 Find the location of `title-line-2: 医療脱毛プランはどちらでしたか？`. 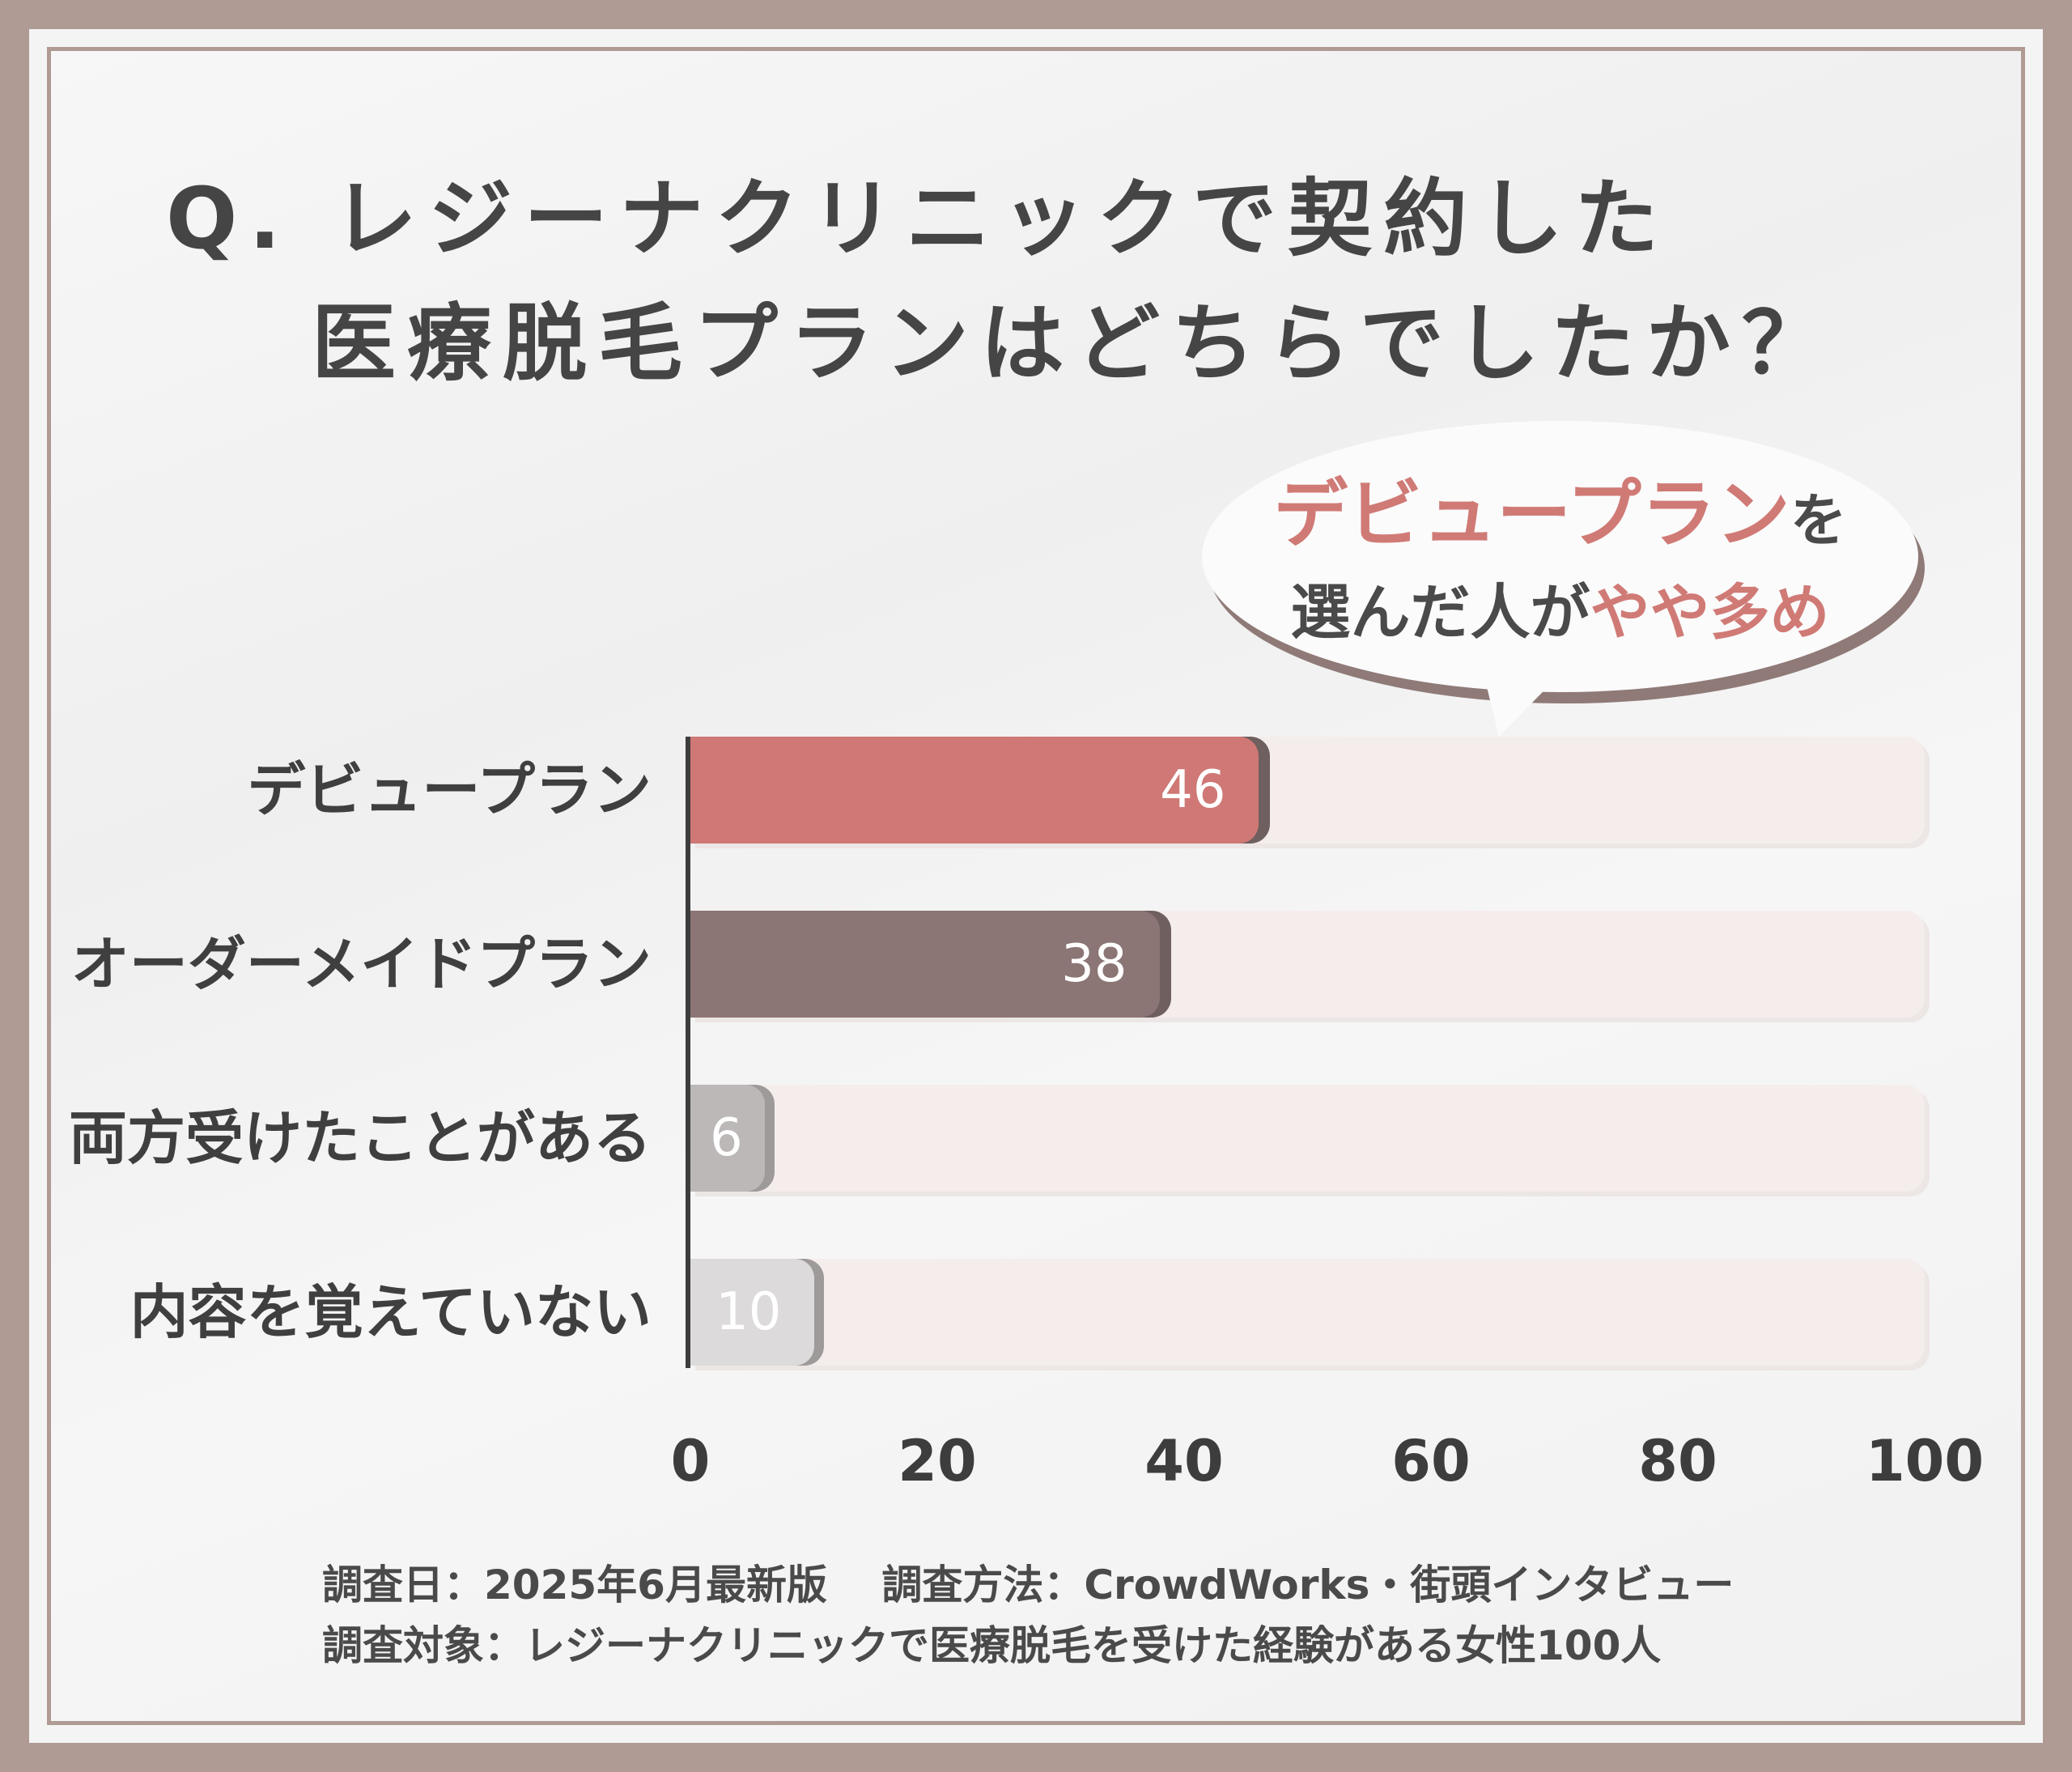

title-line-2: 医療脱毛プランはどちらでしたか？ is located at coordinates (1074, 344).